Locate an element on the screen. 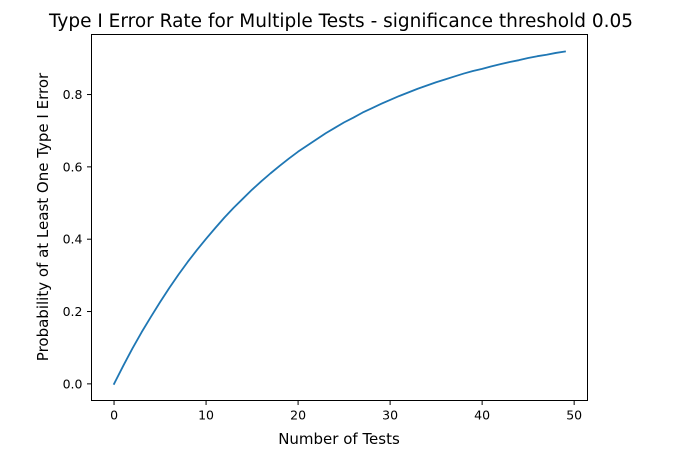  y-axis: 0.0 0.2 0.4 0.6 0.8 is located at coordinates (77, 239).